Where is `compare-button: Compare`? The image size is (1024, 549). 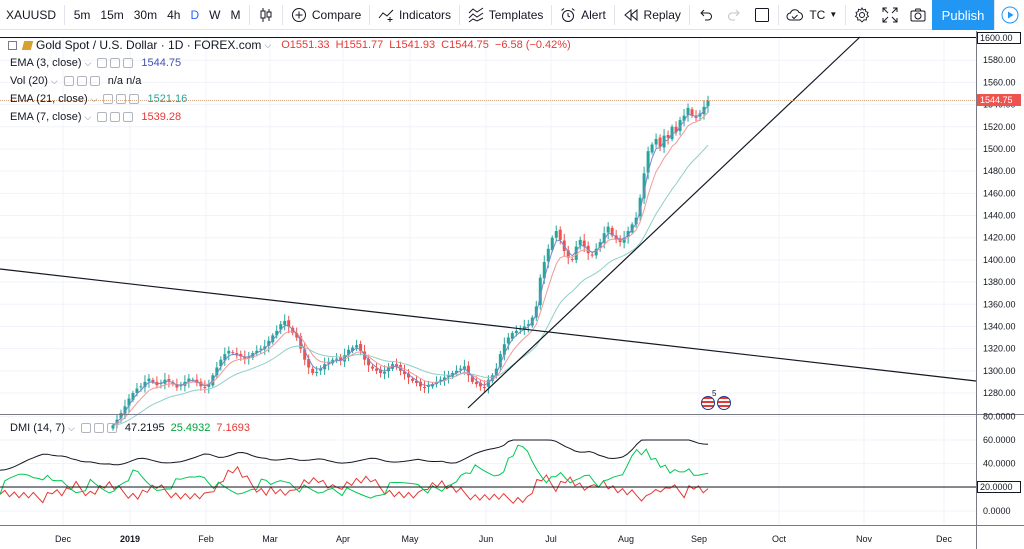
compare-button: Compare is located at coordinates (326, 15).